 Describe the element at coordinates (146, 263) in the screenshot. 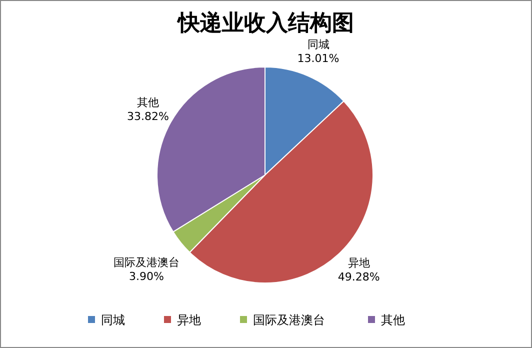

I see `slice-label: 国际及港澳台` at that location.